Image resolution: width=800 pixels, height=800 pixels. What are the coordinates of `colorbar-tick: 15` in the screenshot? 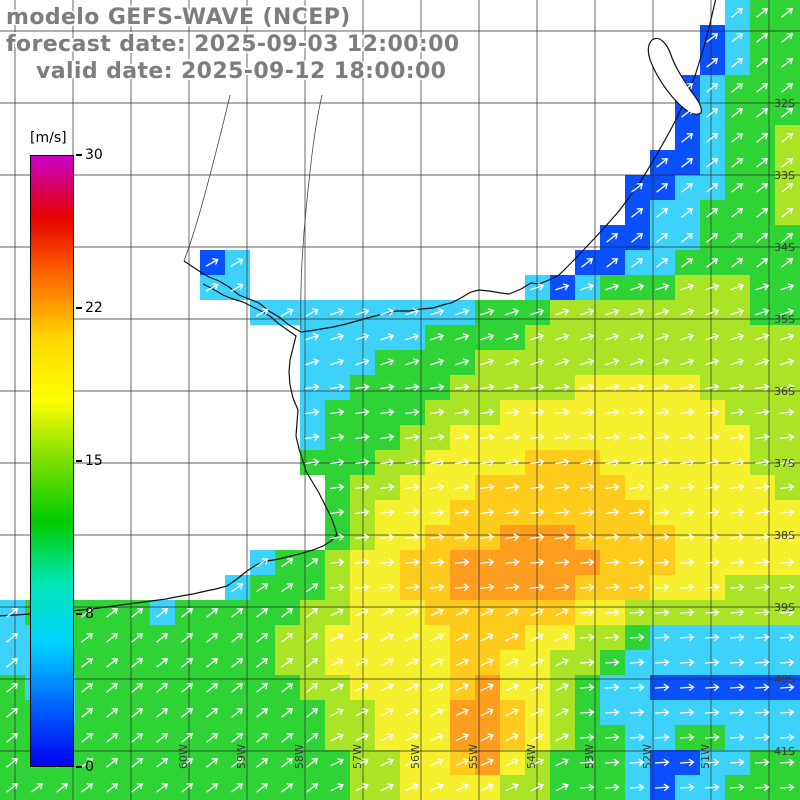 It's located at (89, 461).